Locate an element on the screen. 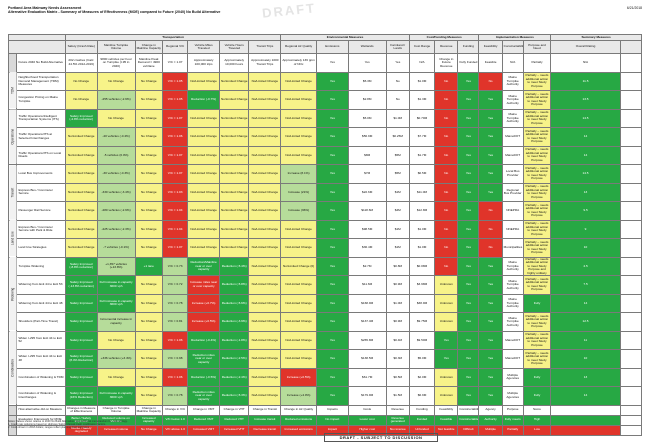 This screenshot has height=445, width=650. table-cell: Approximately 136 ppm of NOx is located at coordinates (299, 63).